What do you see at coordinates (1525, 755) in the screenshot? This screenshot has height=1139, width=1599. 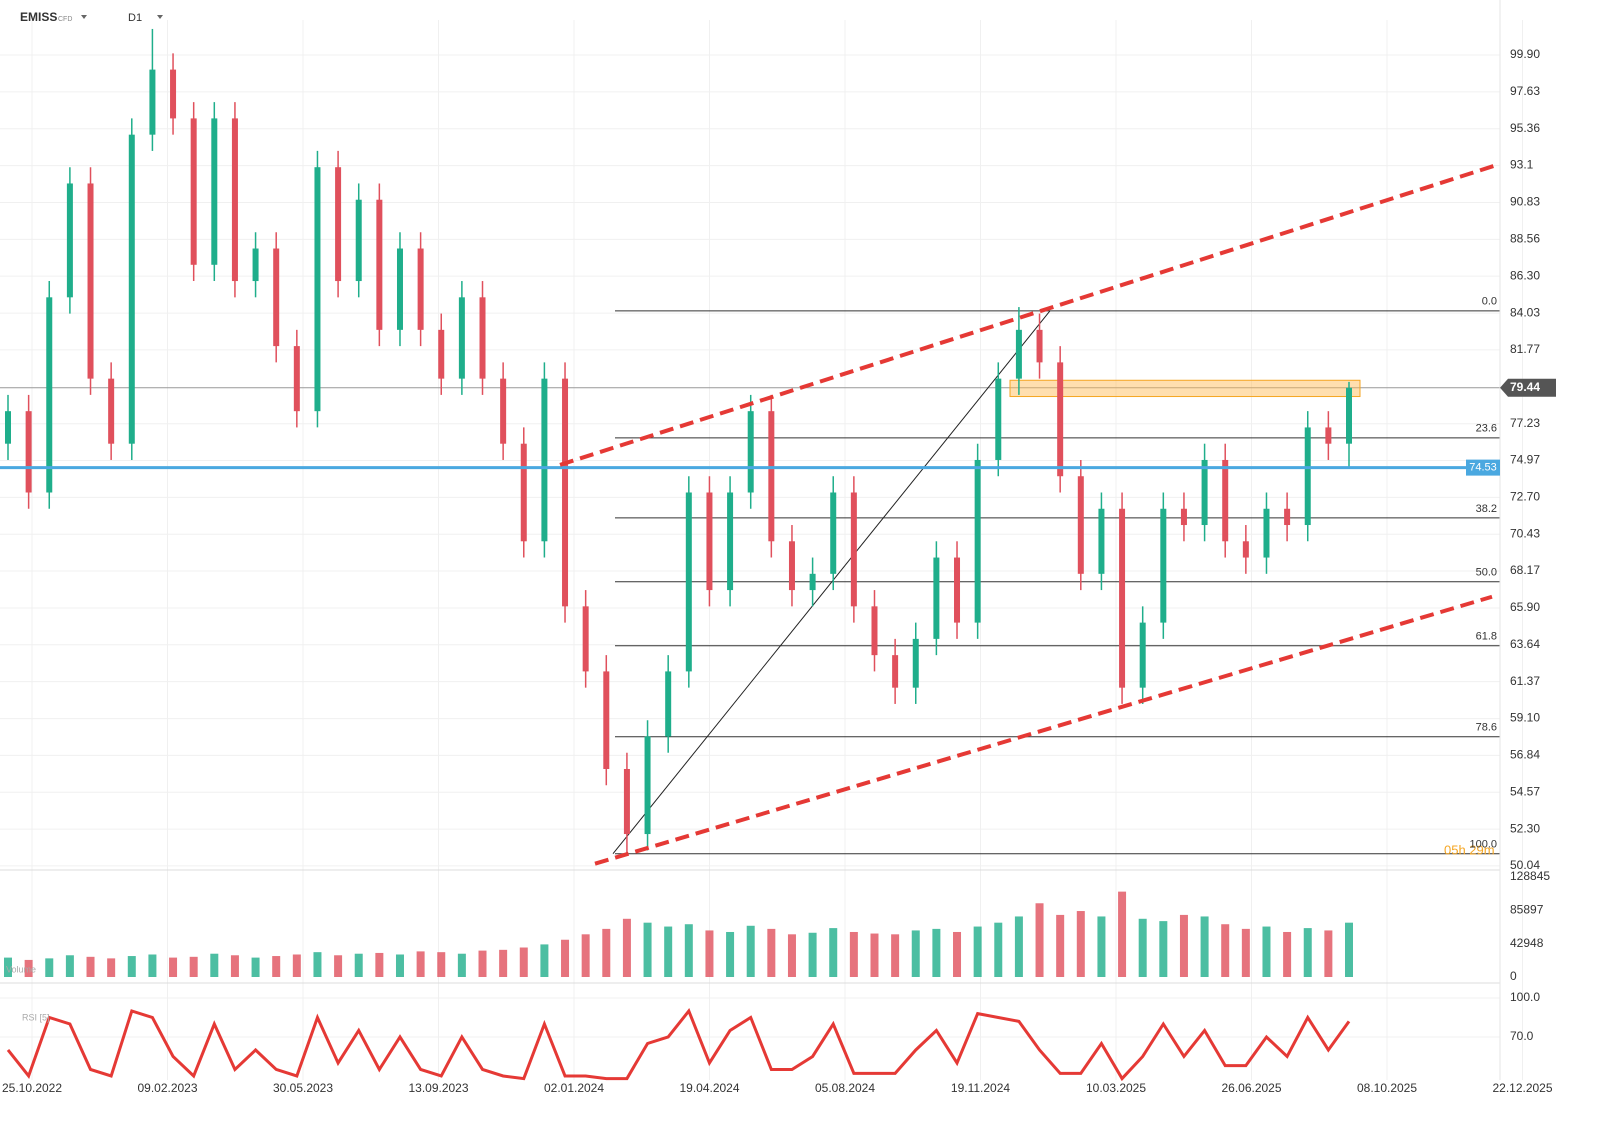 I see `y-tick-label: 56.84` at bounding box center [1525, 755].